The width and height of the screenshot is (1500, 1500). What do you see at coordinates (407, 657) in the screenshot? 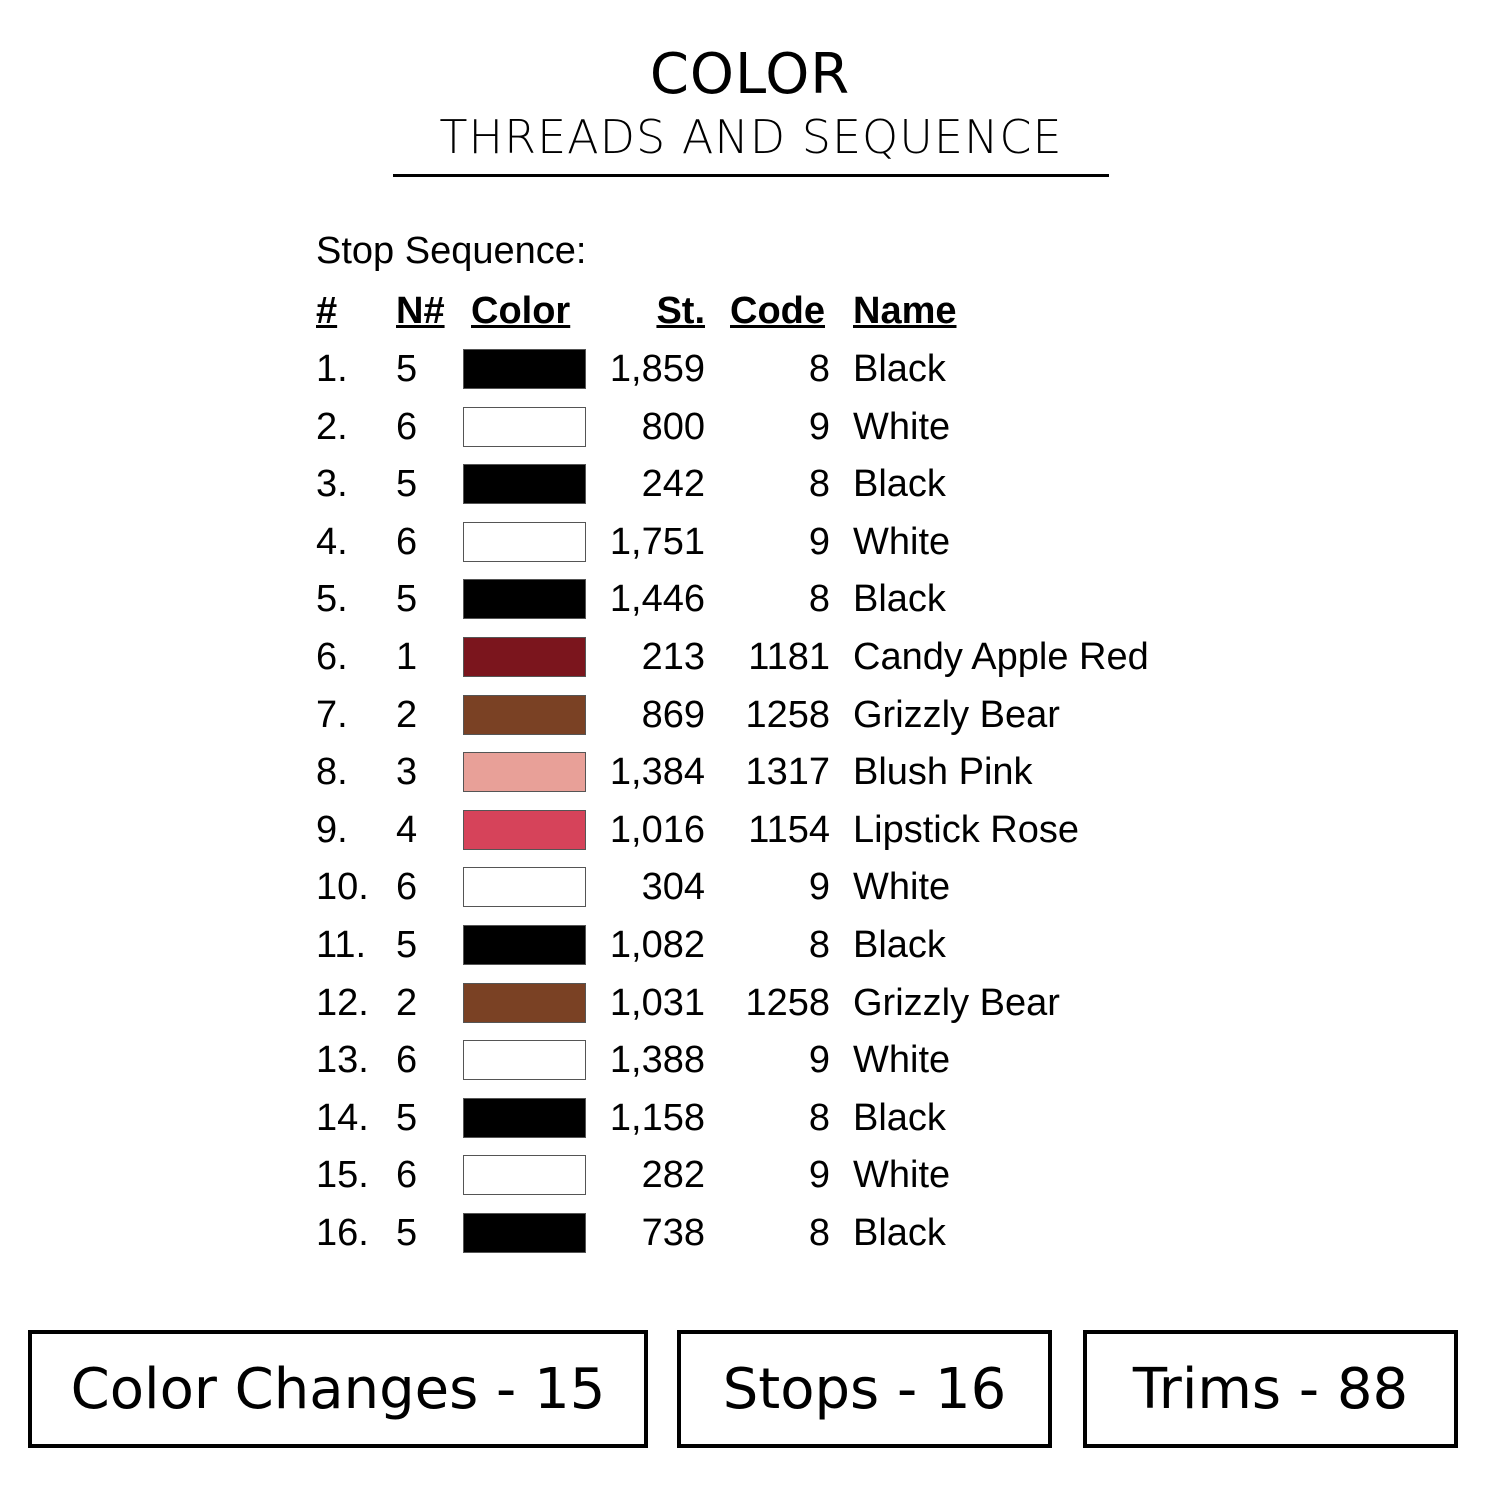
I see `needle-number: 1` at bounding box center [407, 657].